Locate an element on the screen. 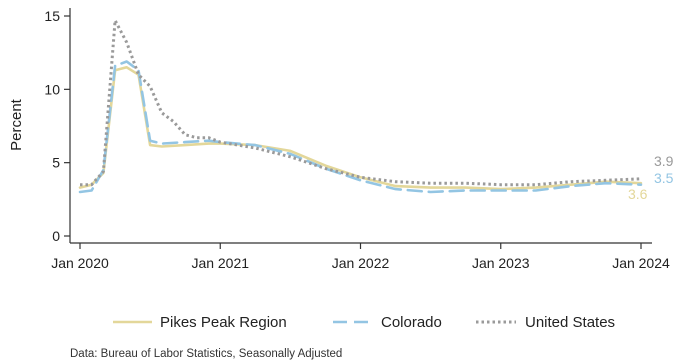 This screenshot has width=681, height=362. end-label-united-states: 3.9 is located at coordinates (664, 161).